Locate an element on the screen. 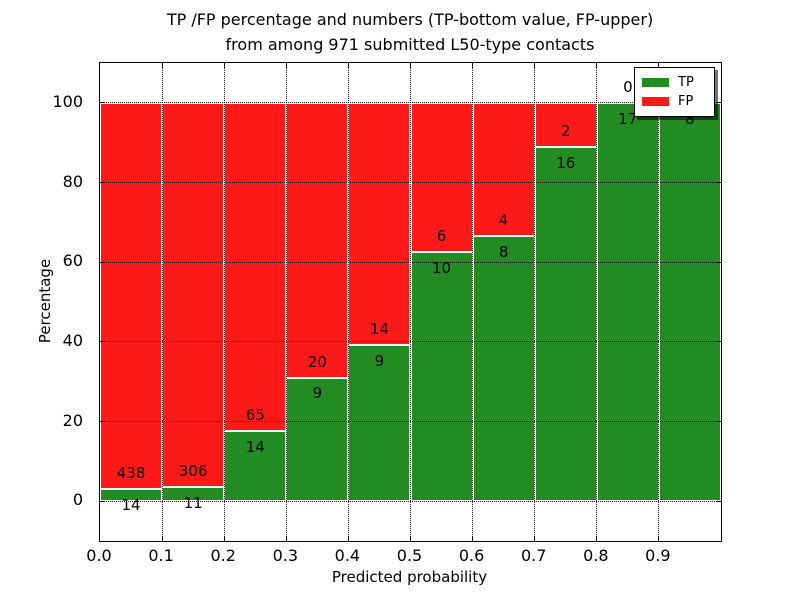 The height and width of the screenshot is (600, 800). x-tick-label: 0.4 is located at coordinates (347, 555).